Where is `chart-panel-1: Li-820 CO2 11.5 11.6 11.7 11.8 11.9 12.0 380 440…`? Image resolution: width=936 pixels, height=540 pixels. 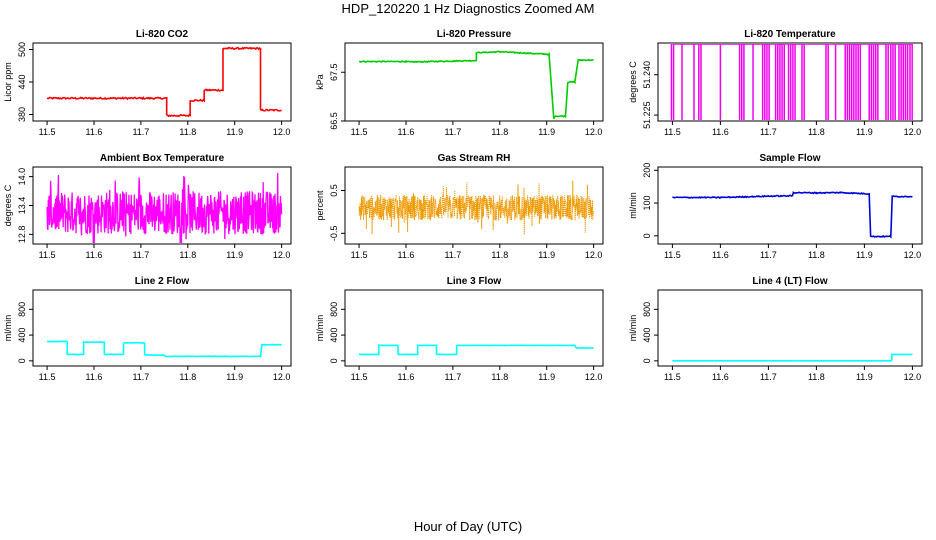 chart-panel-1: Li-820 CO2 11.5 11.6 11.7 11.8 11.9 12.0 380 440… is located at coordinates (147, 83).